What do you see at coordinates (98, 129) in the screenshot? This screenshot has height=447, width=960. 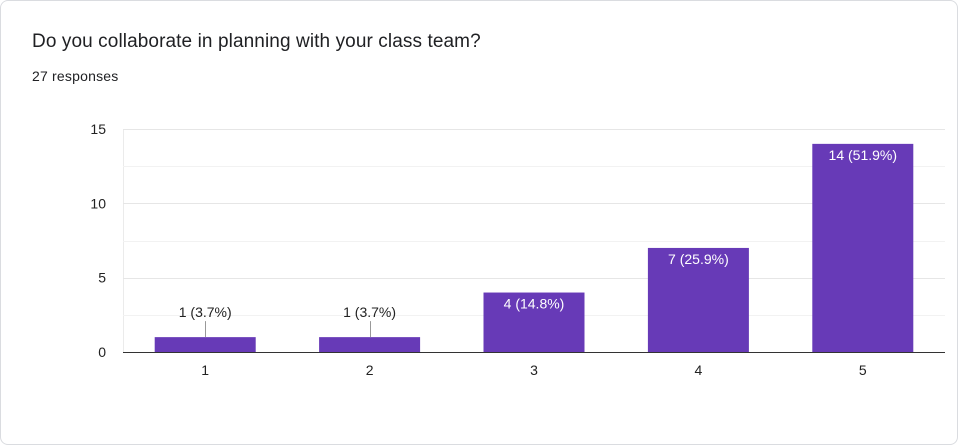 I see `y-tick-label: 15` at bounding box center [98, 129].